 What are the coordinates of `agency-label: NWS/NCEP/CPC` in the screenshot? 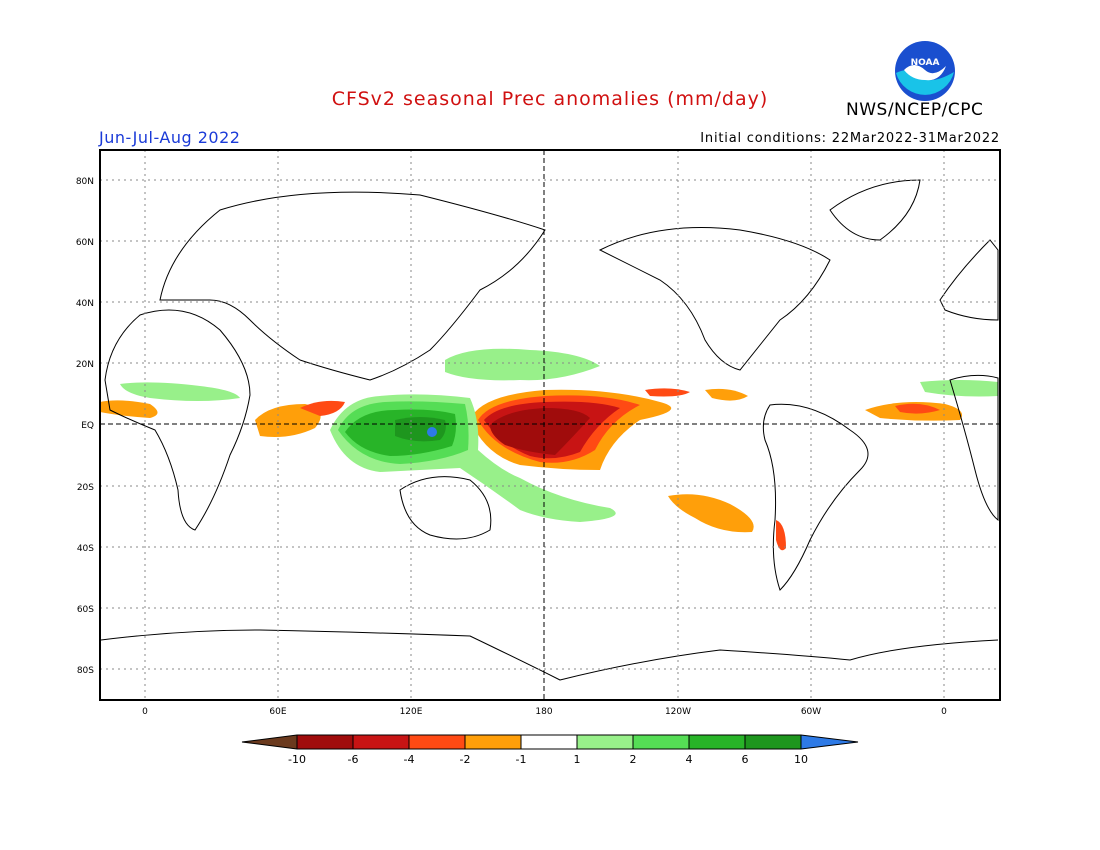 It's located at (915, 110).